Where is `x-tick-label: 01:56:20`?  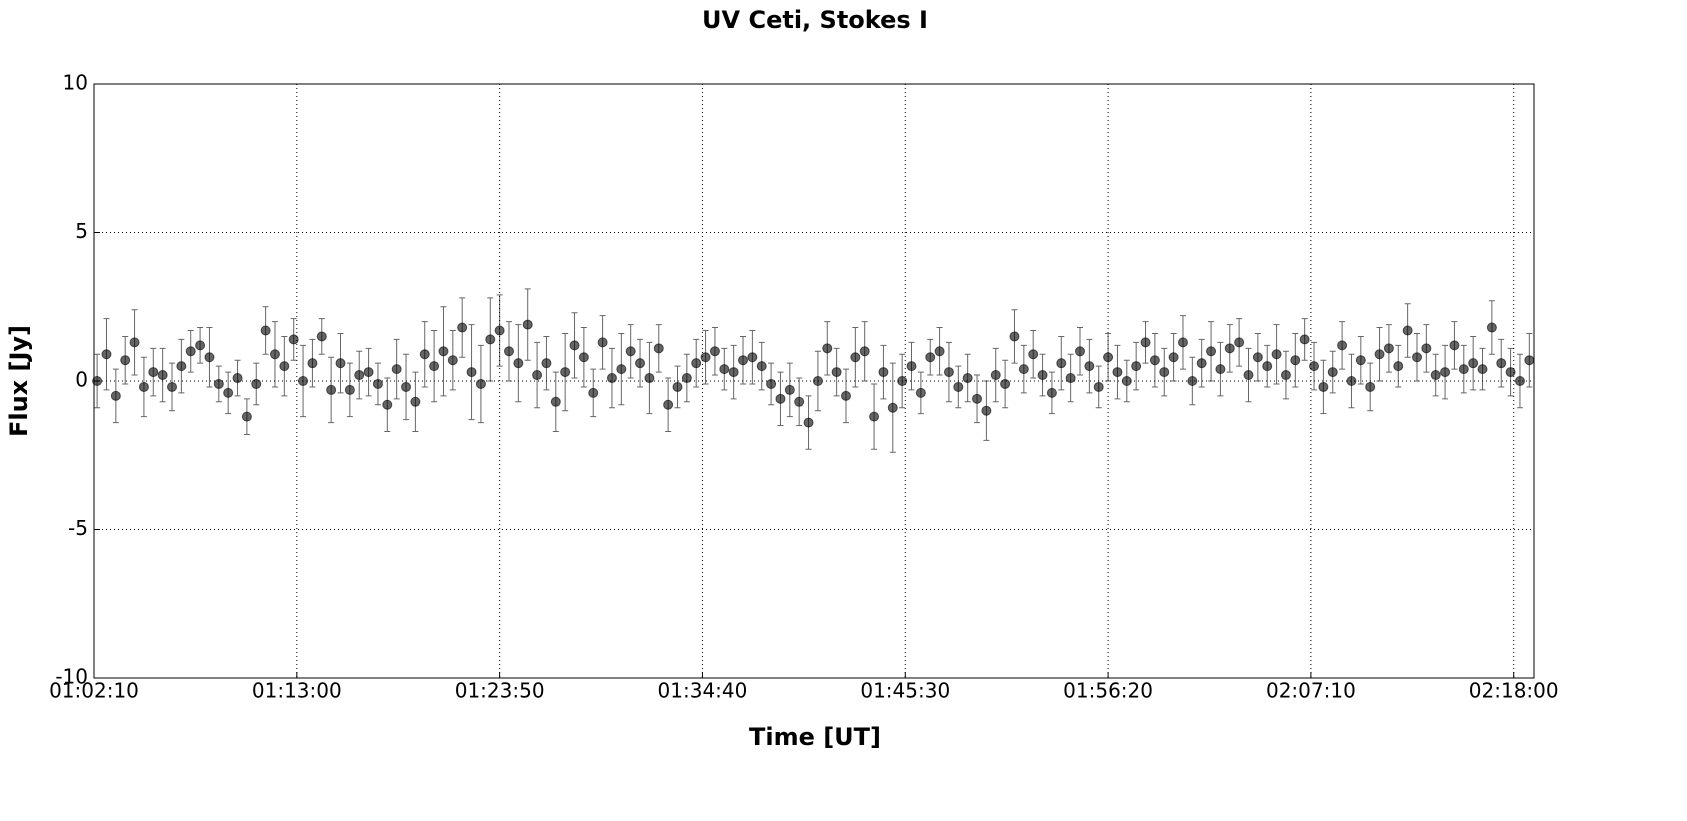
x-tick-label: 01:56:20 is located at coordinates (1108, 691).